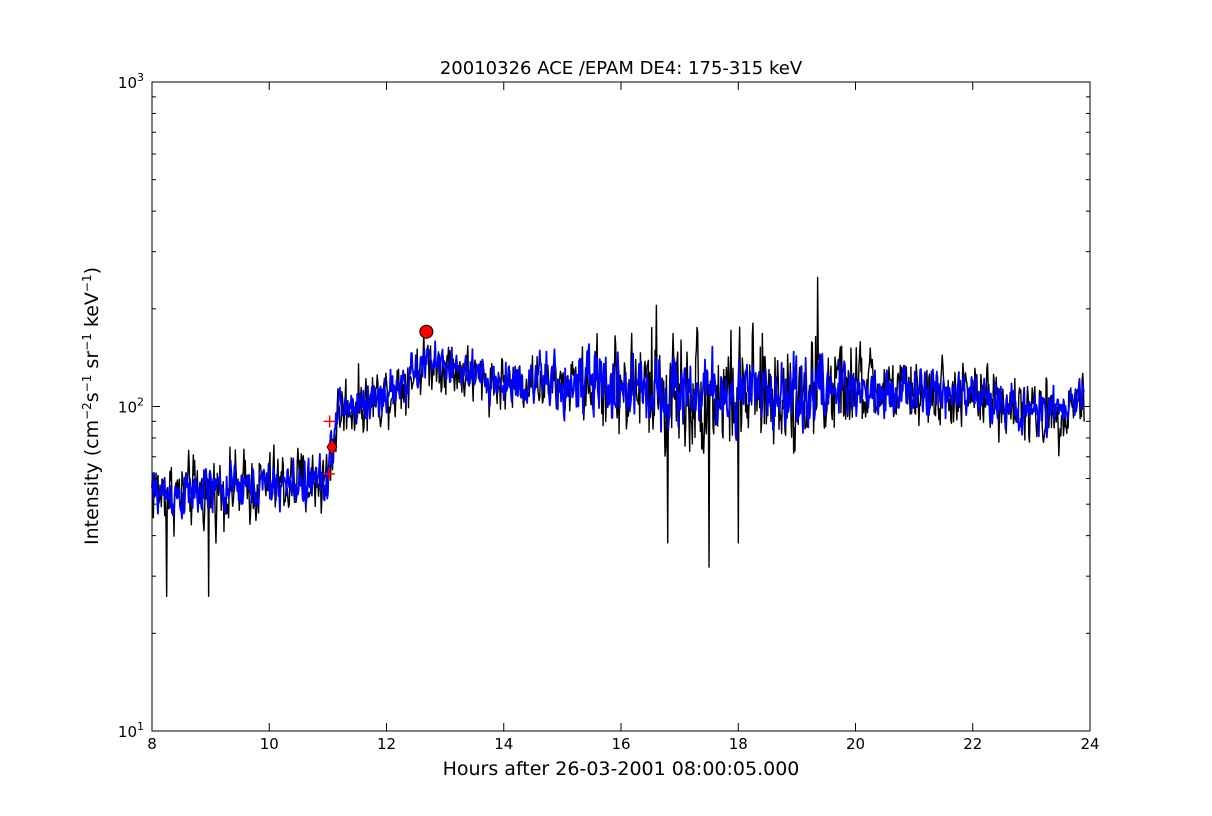 The width and height of the screenshot is (1212, 816). I want to click on chart-title: 20010326 ACE /EPAM DE4: 175-315 keV, so click(621, 68).